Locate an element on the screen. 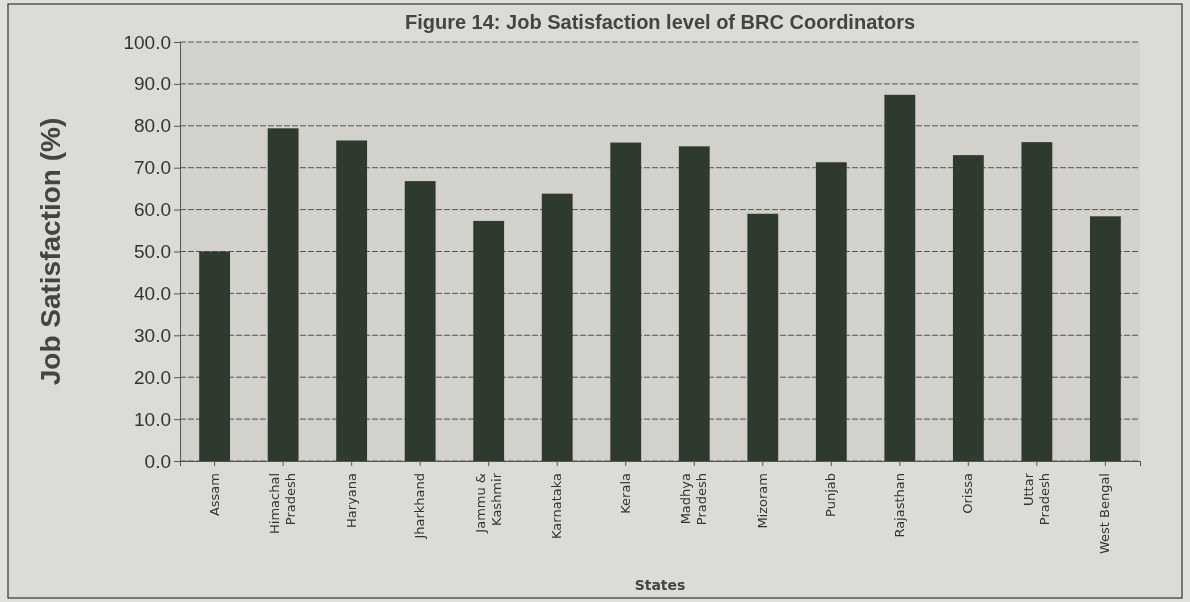 The height and width of the screenshot is (602, 1190). x-tick-label: Orissa is located at coordinates (968, 493).